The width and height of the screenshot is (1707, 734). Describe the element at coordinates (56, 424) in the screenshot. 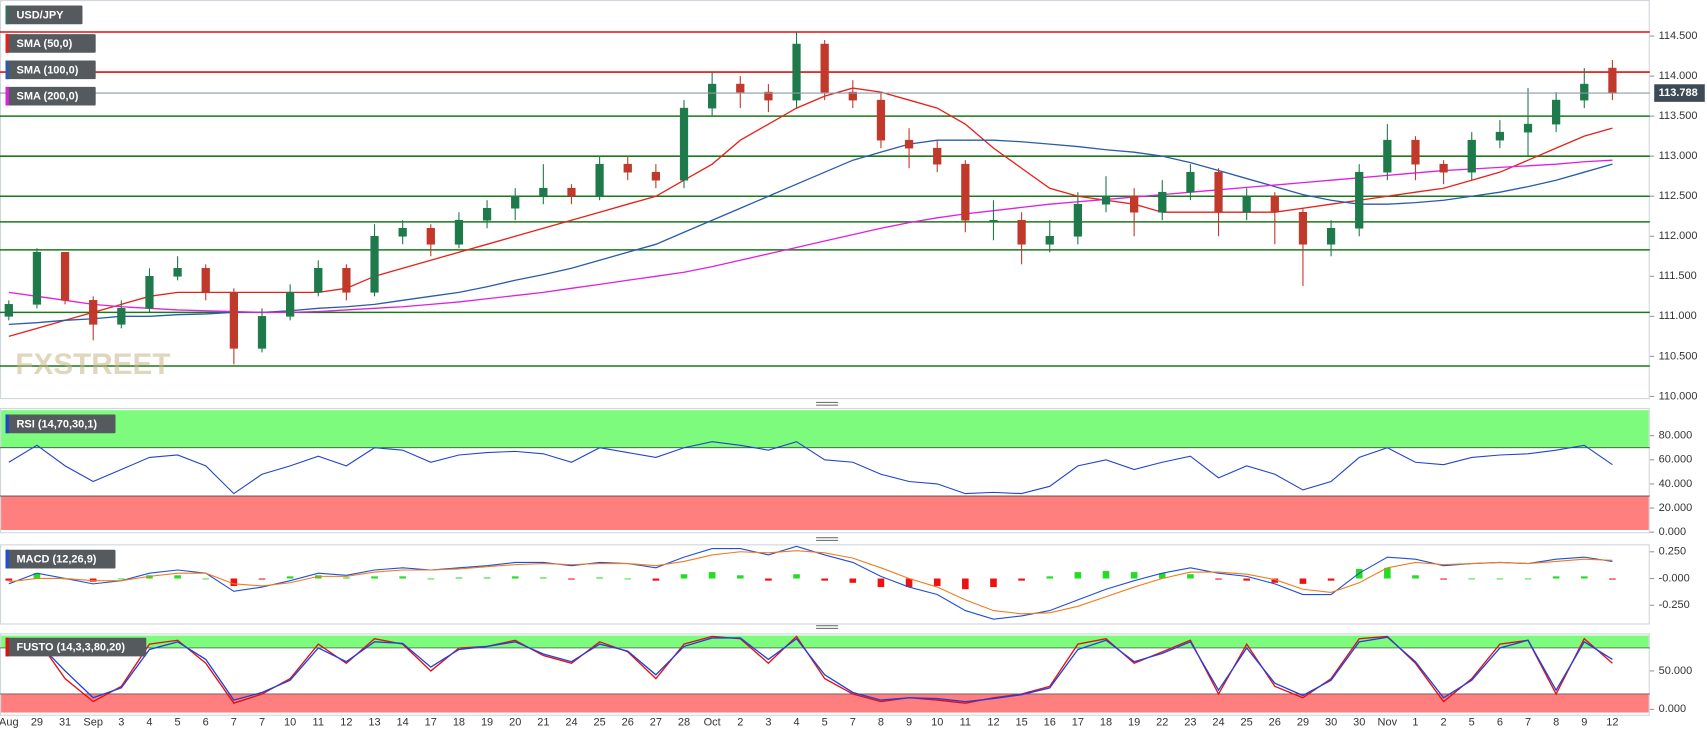

I see `label-text: RSI (14,70,30,1)` at that location.